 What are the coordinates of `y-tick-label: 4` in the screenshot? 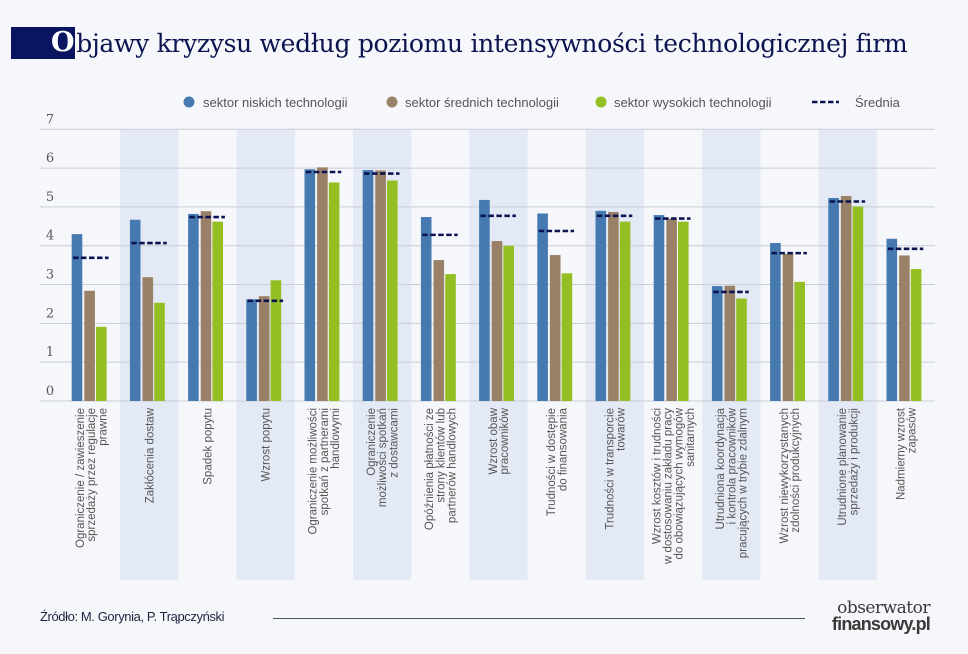 It's located at (50, 236).